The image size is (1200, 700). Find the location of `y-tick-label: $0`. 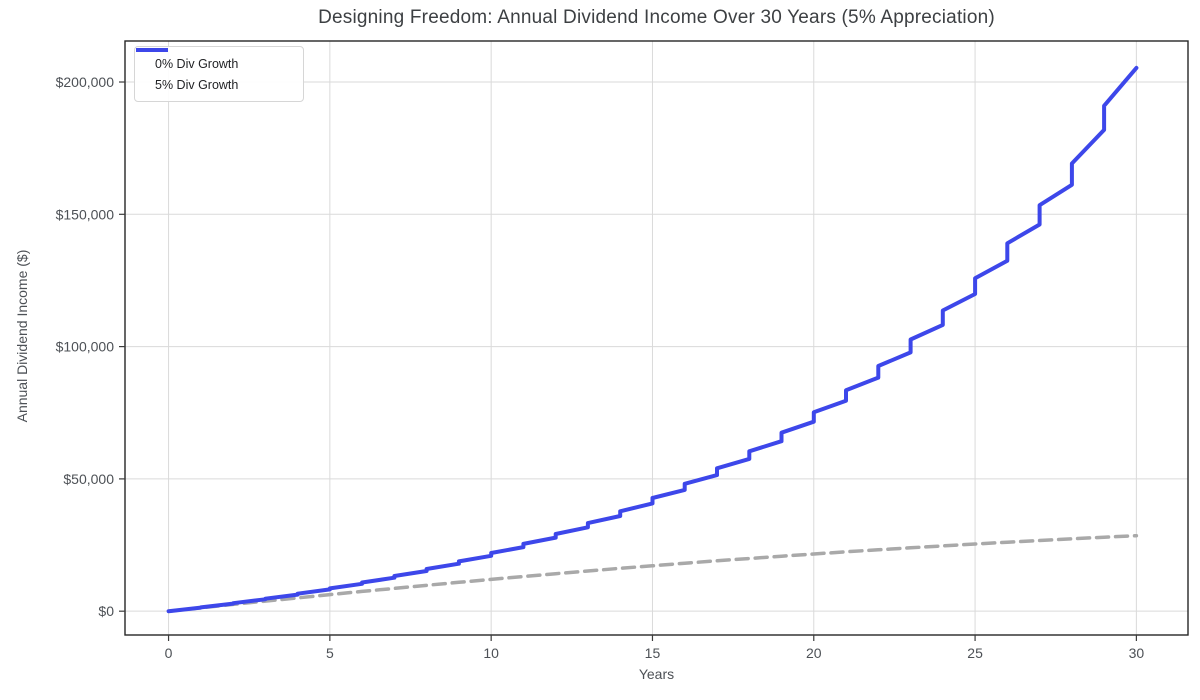

y-tick-label: $0 is located at coordinates (106, 611).